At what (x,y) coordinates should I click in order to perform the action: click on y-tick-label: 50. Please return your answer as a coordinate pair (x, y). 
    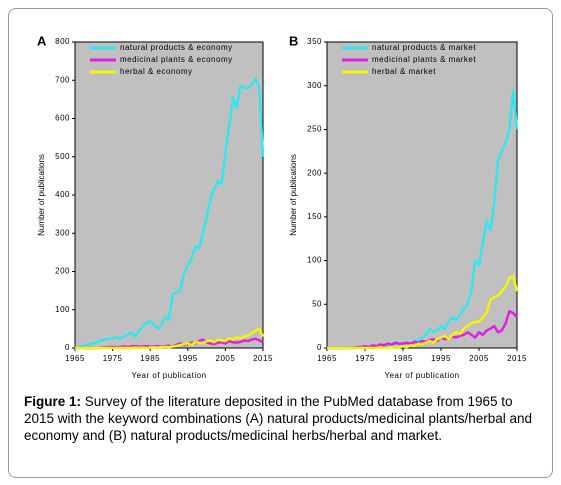
    Looking at the image, I should click on (317, 303).